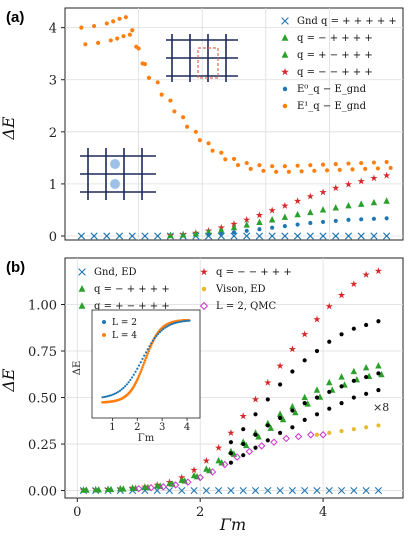 Image resolution: width=409 pixels, height=539 pixels. Describe the element at coordinates (132, 306) in the screenshot. I see `panel-b-legend-label: q = + − + + +` at that location.